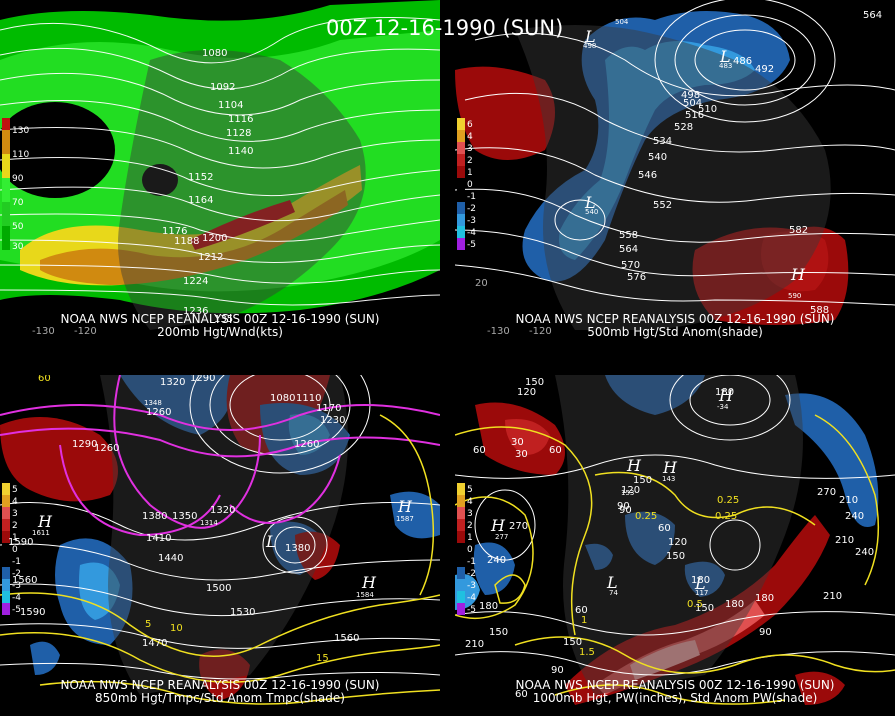  Describe the element at coordinates (309, 398) in the screenshot. I see `contour-label: 1110` at that location.